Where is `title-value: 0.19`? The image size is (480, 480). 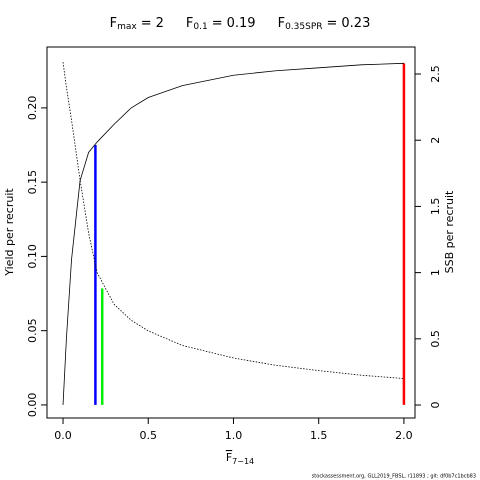
title-value: 0.19 is located at coordinates (241, 23).